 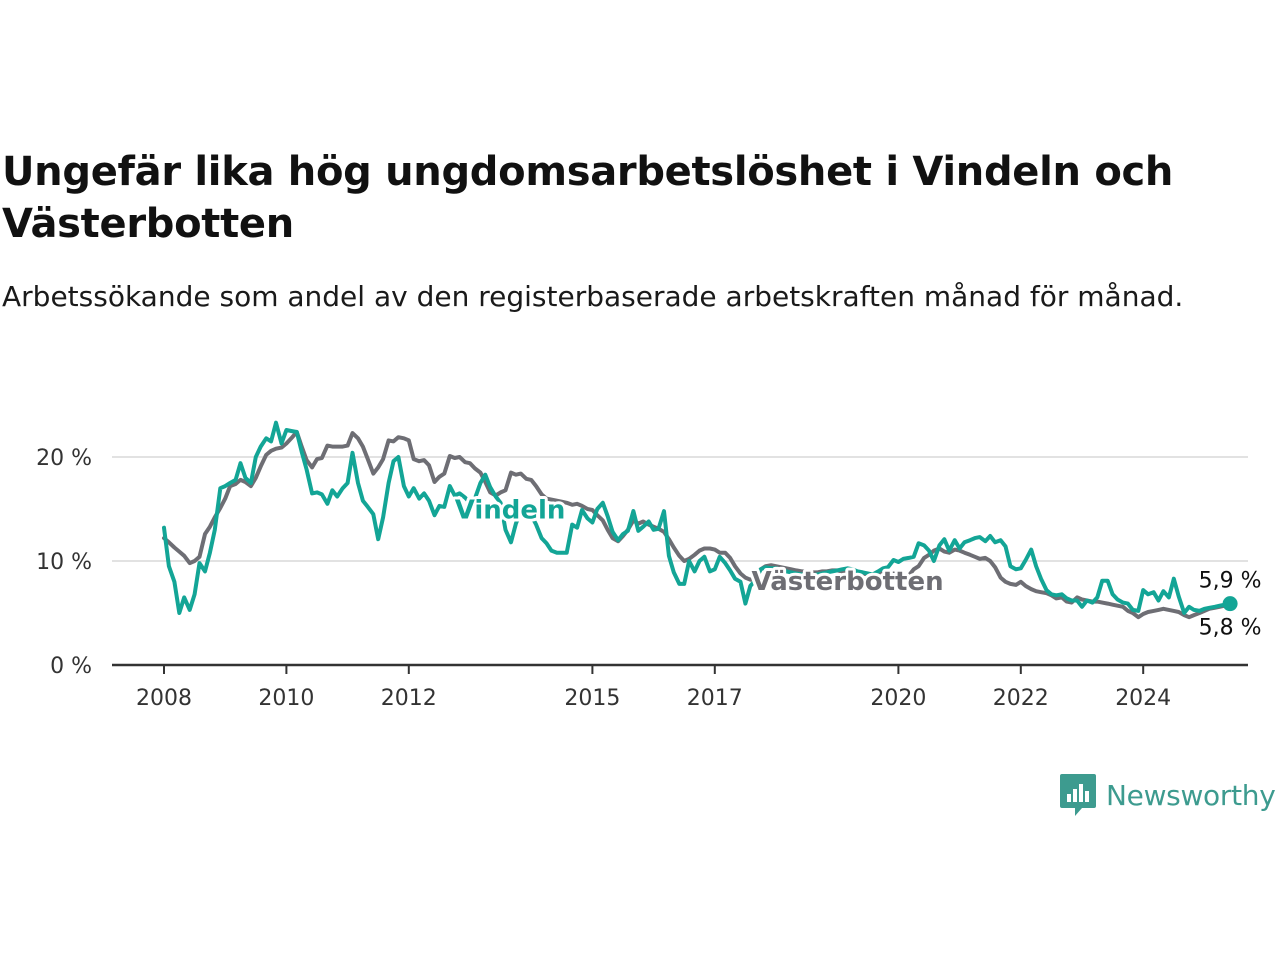 I want to click on series-labels: Vindeln Västerbotten 5,9 % 5,8 %, so click(x=858, y=567).